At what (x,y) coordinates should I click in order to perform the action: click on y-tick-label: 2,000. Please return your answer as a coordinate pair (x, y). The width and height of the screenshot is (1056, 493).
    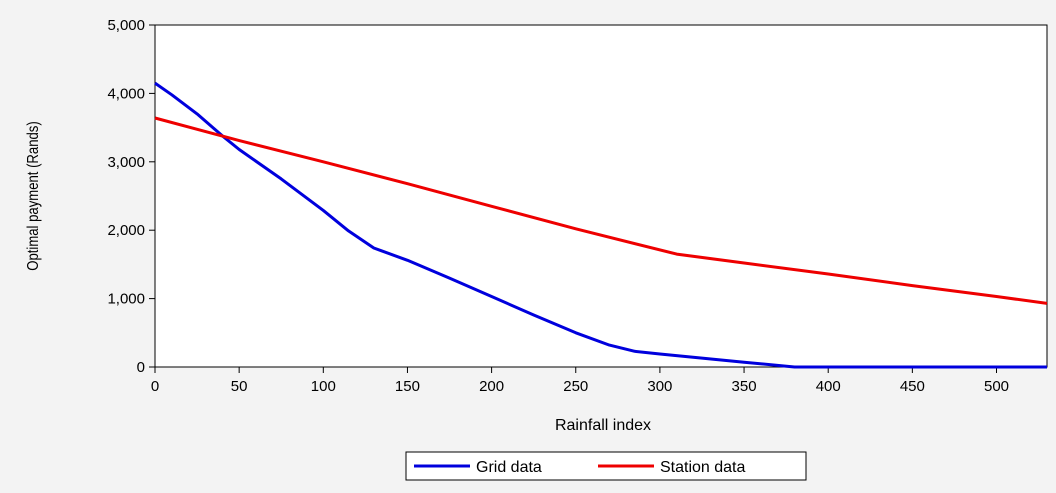
    Looking at the image, I should click on (126, 230).